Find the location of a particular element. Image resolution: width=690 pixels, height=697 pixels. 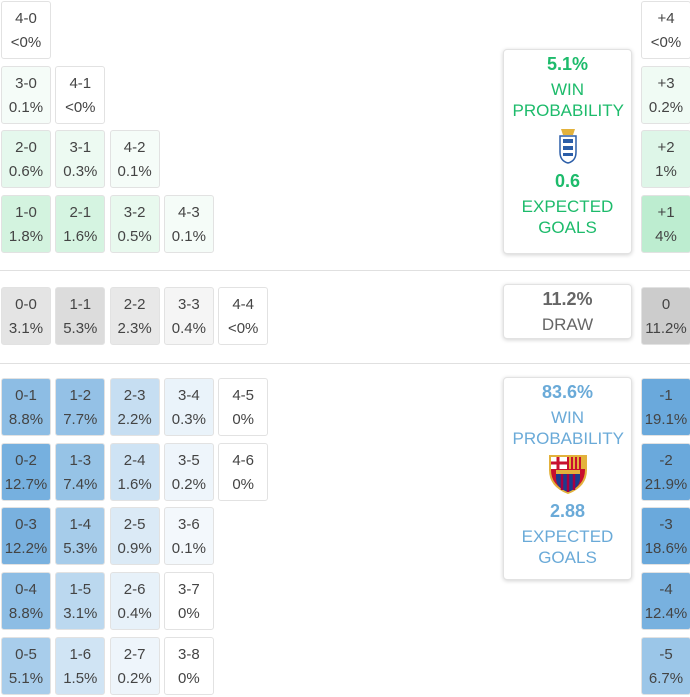

score-cell: 0-1 8.8% is located at coordinates (26, 407).